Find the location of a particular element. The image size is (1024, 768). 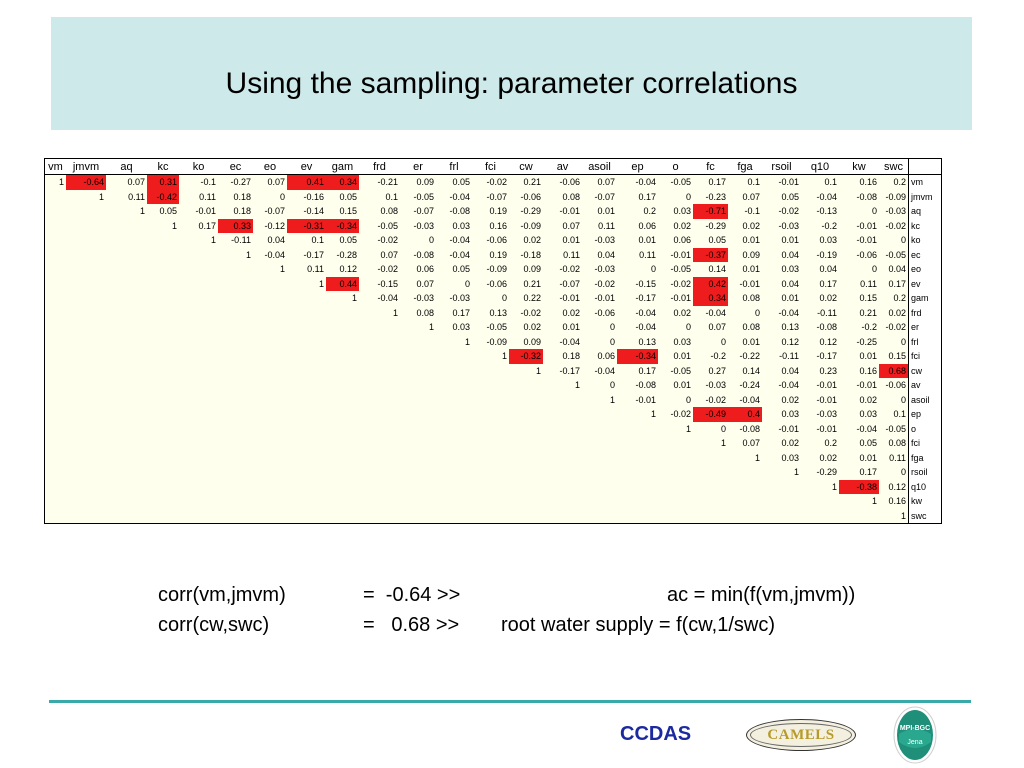

corr-cell: -0.09 is located at coordinates (490, 341).